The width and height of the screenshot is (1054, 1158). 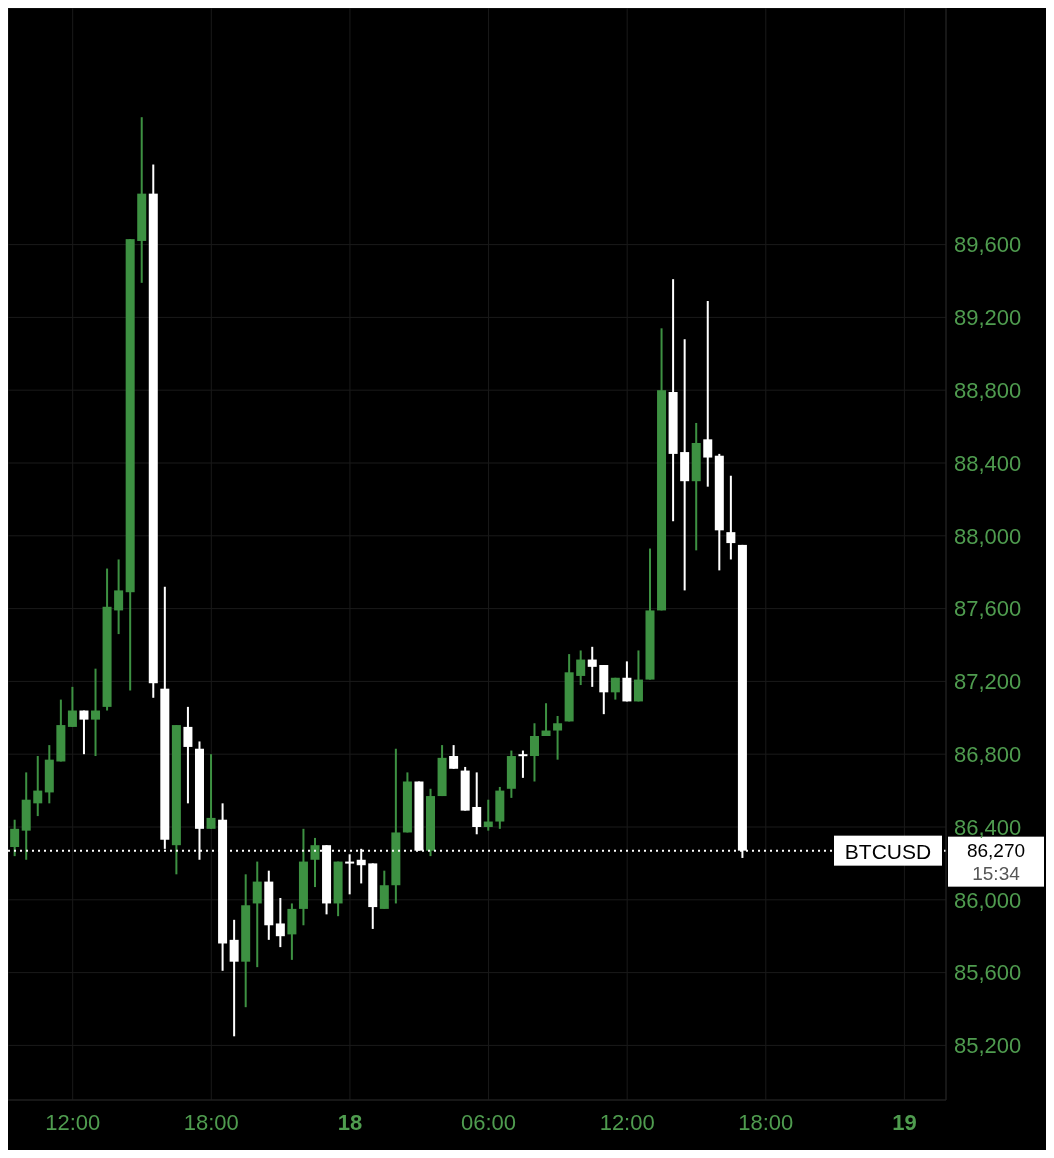 I want to click on y-tick-label: 88,800, so click(x=988, y=391).